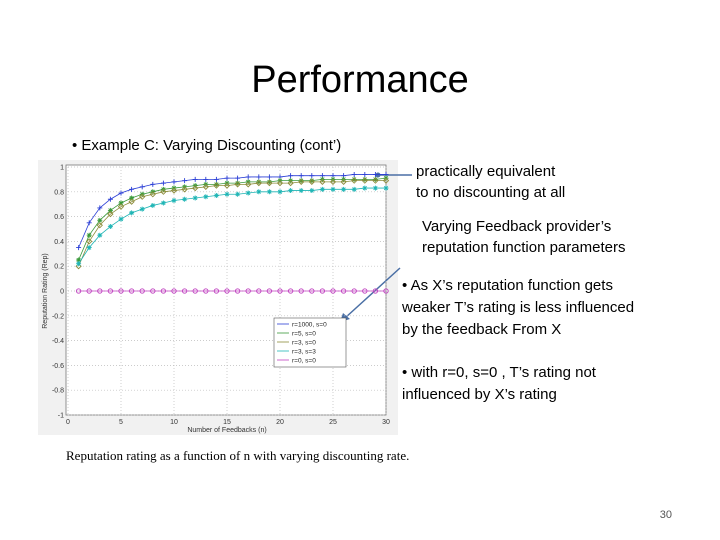 This screenshot has width=720, height=540. I want to click on text-line: influenced by X’s rating, so click(479, 394).